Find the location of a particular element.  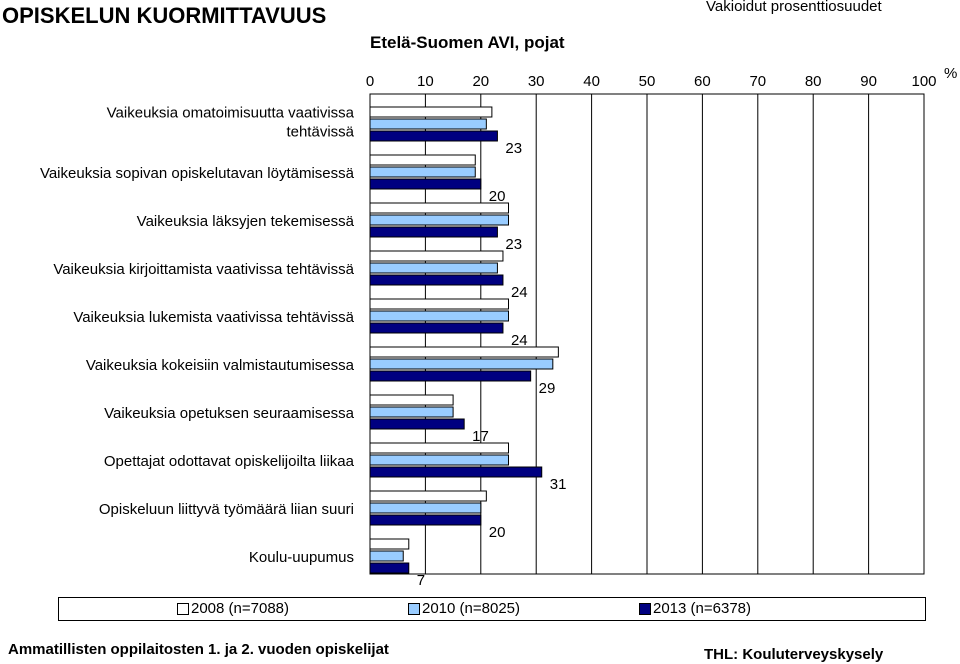

category-label-1-line-2: tehtävissä is located at coordinates (320, 132).